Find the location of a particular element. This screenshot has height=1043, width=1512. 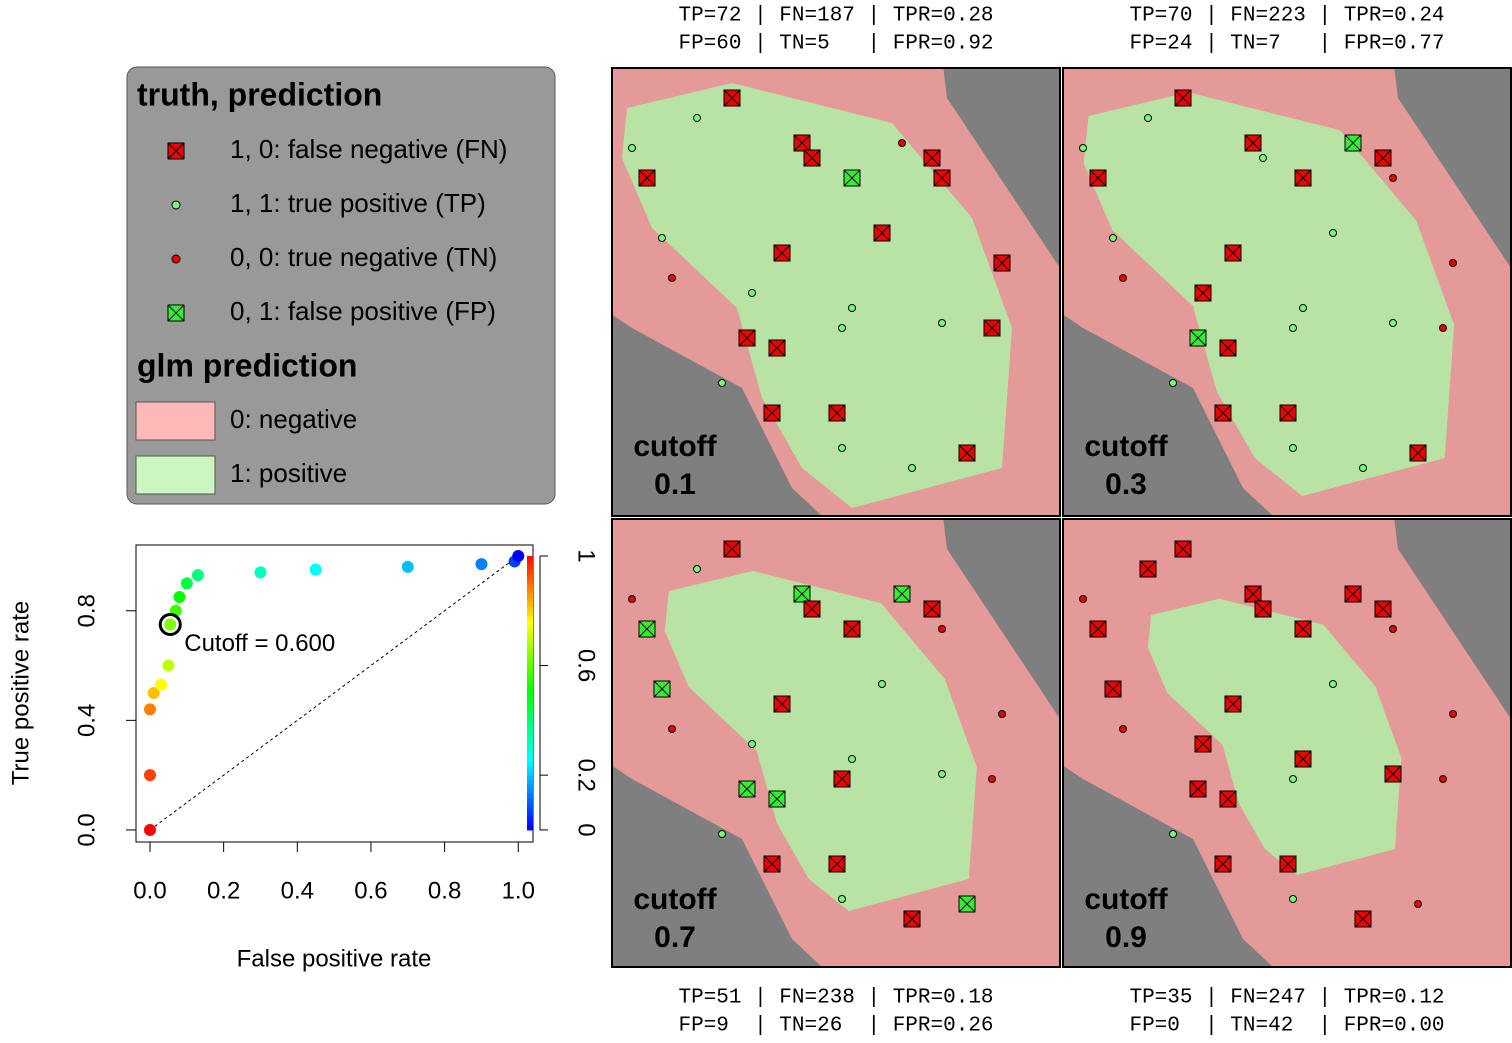

annotation: Cutoff = 0.600 is located at coordinates (259, 643).